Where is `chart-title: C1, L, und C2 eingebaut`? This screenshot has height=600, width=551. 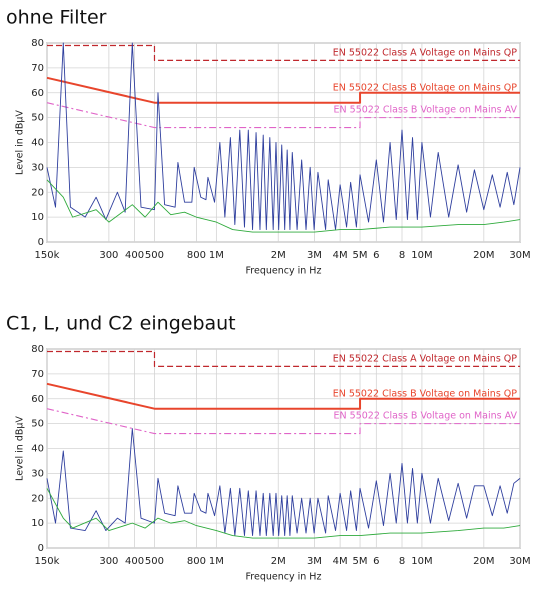 chart-title: C1, L, und C2 eingebaut is located at coordinates (121, 324).